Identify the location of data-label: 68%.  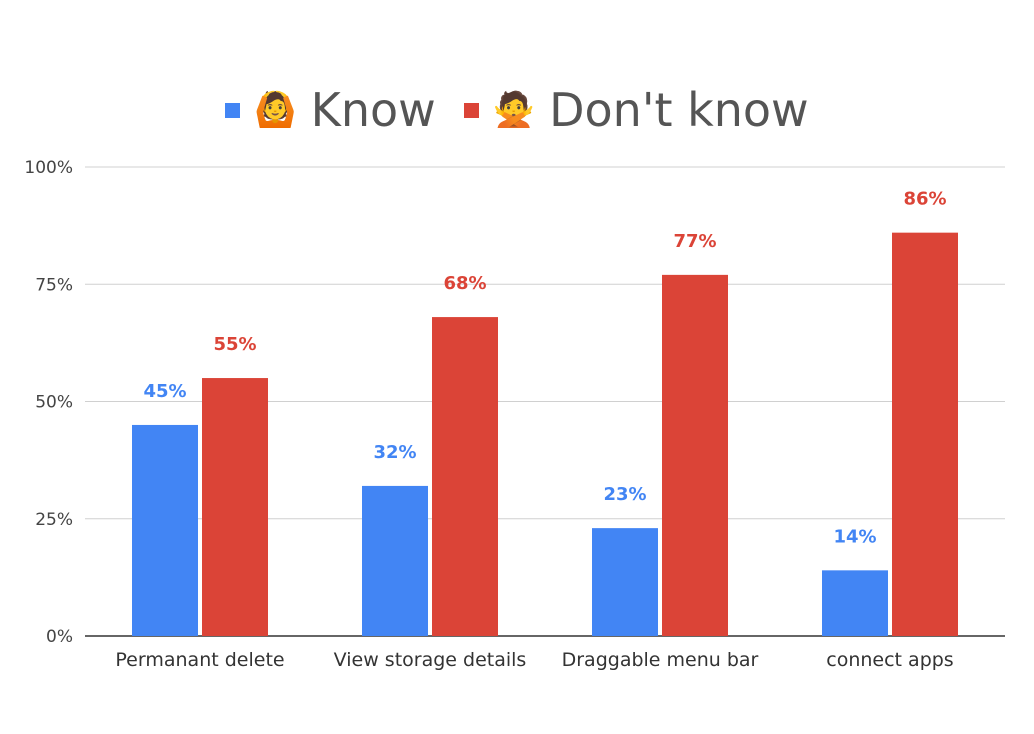
(464, 283).